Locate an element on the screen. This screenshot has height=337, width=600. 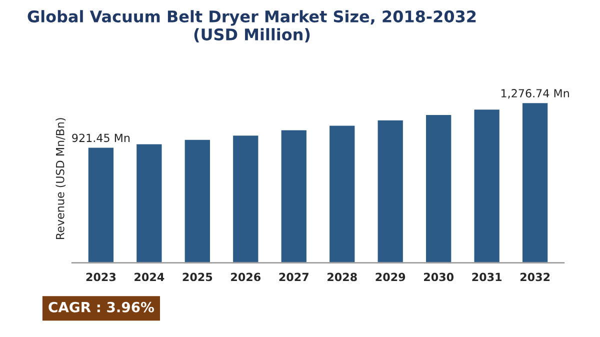
x-tick-label: 2032 is located at coordinates (535, 277).